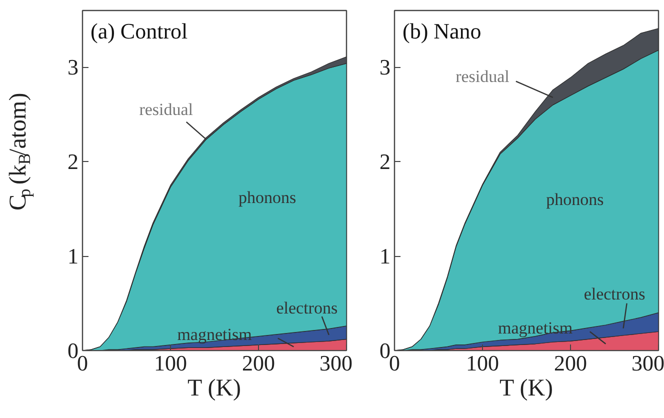  What do you see at coordinates (139, 31) in the screenshot?
I see `chart-title: (a) Control` at bounding box center [139, 31].